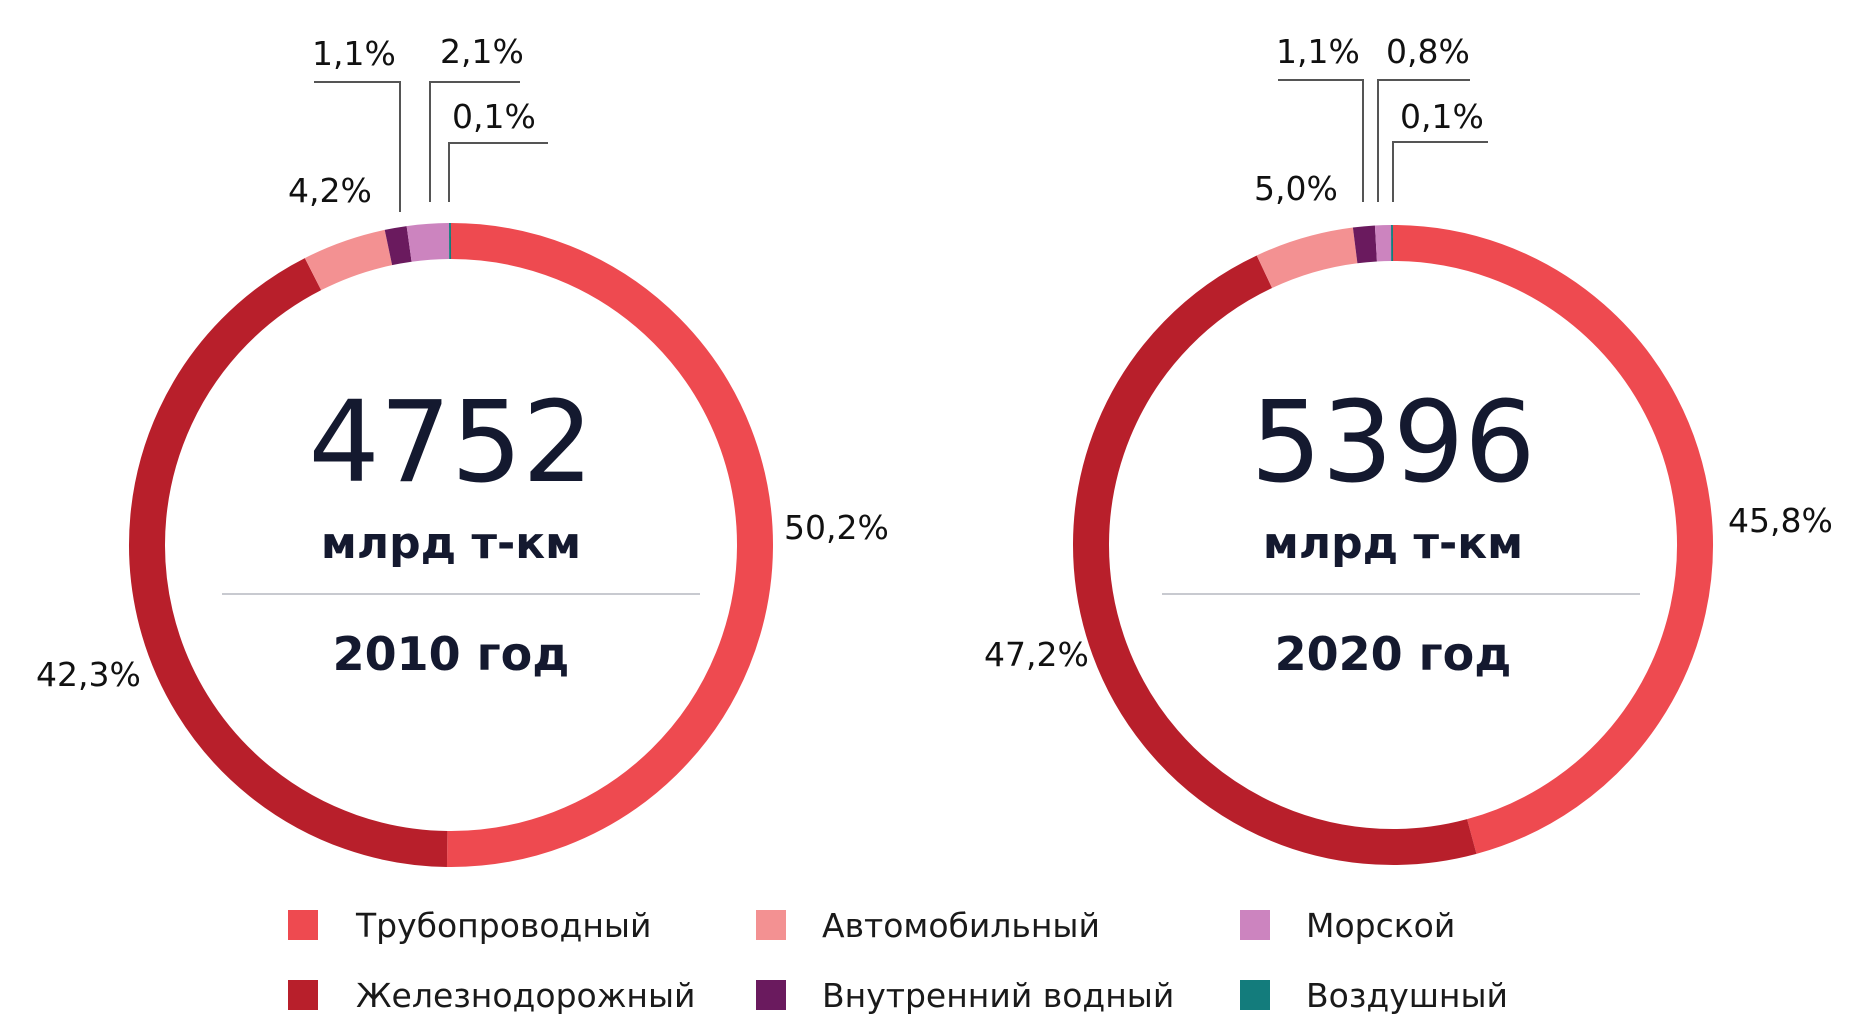  Describe the element at coordinates (498, 172) in the screenshot. I see `leader-line-air-2010` at that location.